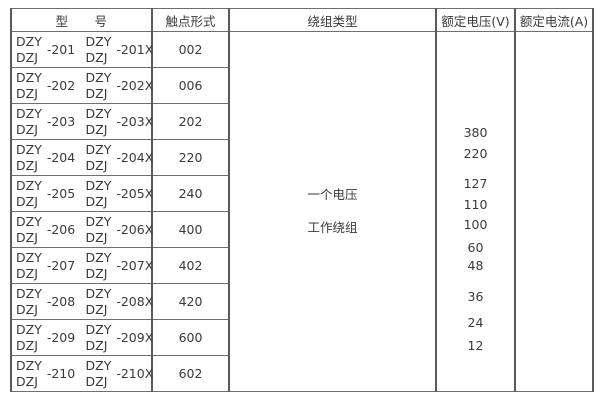  I want to click on model-base-suffix: -204, so click(61, 157).